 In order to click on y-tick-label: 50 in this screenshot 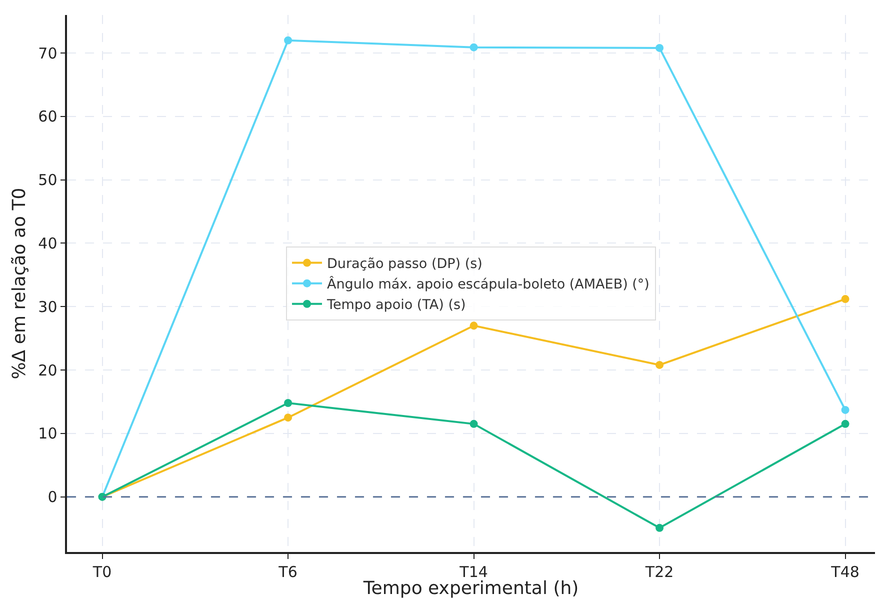, I will do `click(48, 180)`.